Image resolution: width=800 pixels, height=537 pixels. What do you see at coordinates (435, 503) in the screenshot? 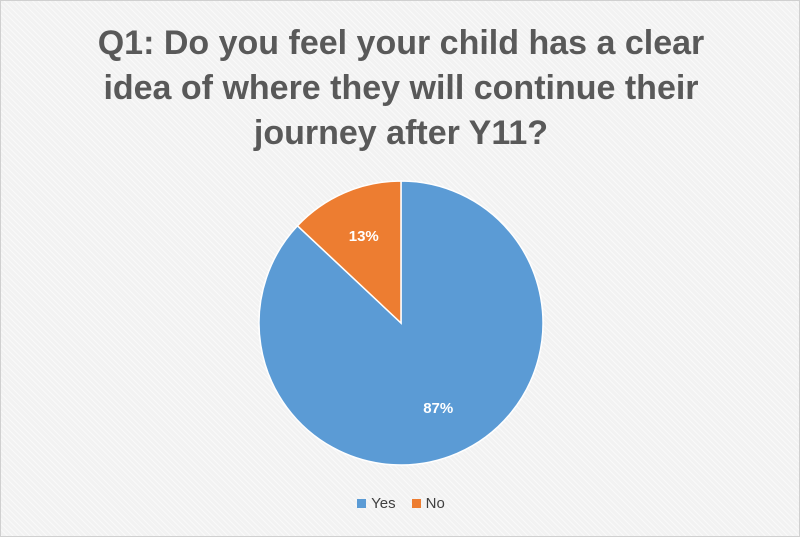
I see `legend-label-no: No` at bounding box center [435, 503].